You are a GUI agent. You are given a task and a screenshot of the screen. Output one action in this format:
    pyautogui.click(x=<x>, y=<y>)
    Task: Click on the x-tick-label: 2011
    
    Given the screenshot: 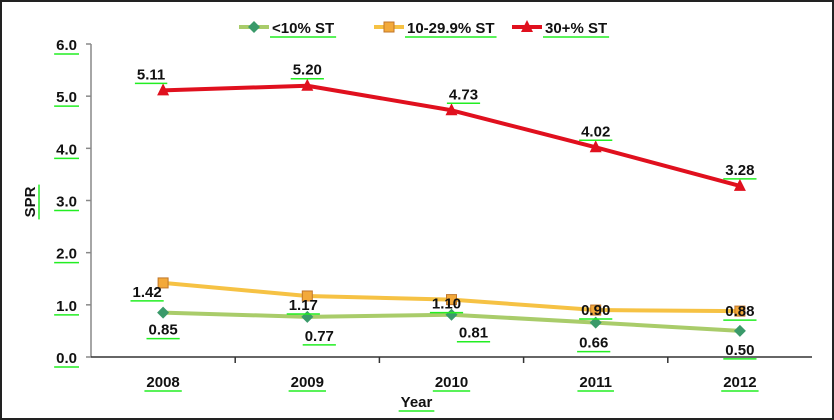 What is the action you would take?
    pyautogui.click(x=595, y=382)
    